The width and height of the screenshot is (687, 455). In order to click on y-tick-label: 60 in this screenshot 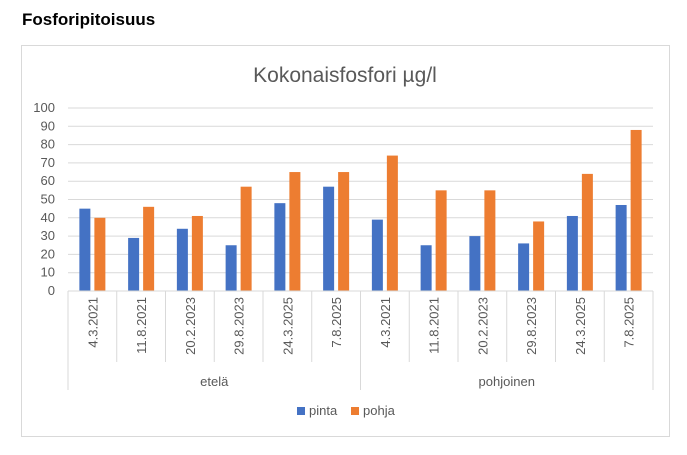, I will do `click(48, 180)`.